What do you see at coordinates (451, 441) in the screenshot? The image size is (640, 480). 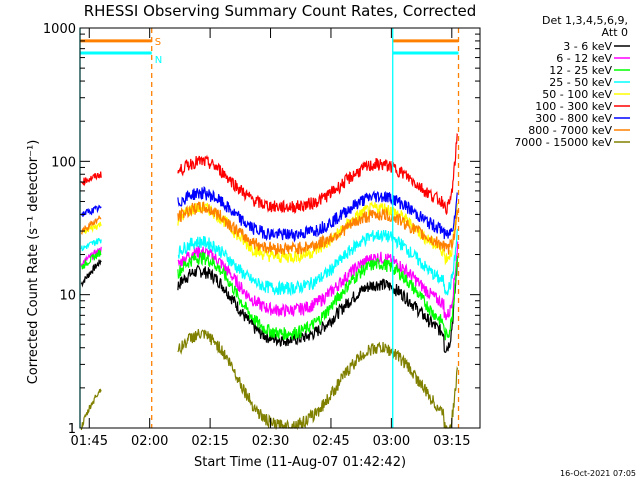 I see `x-tick-label-6: 03:15` at bounding box center [451, 441].